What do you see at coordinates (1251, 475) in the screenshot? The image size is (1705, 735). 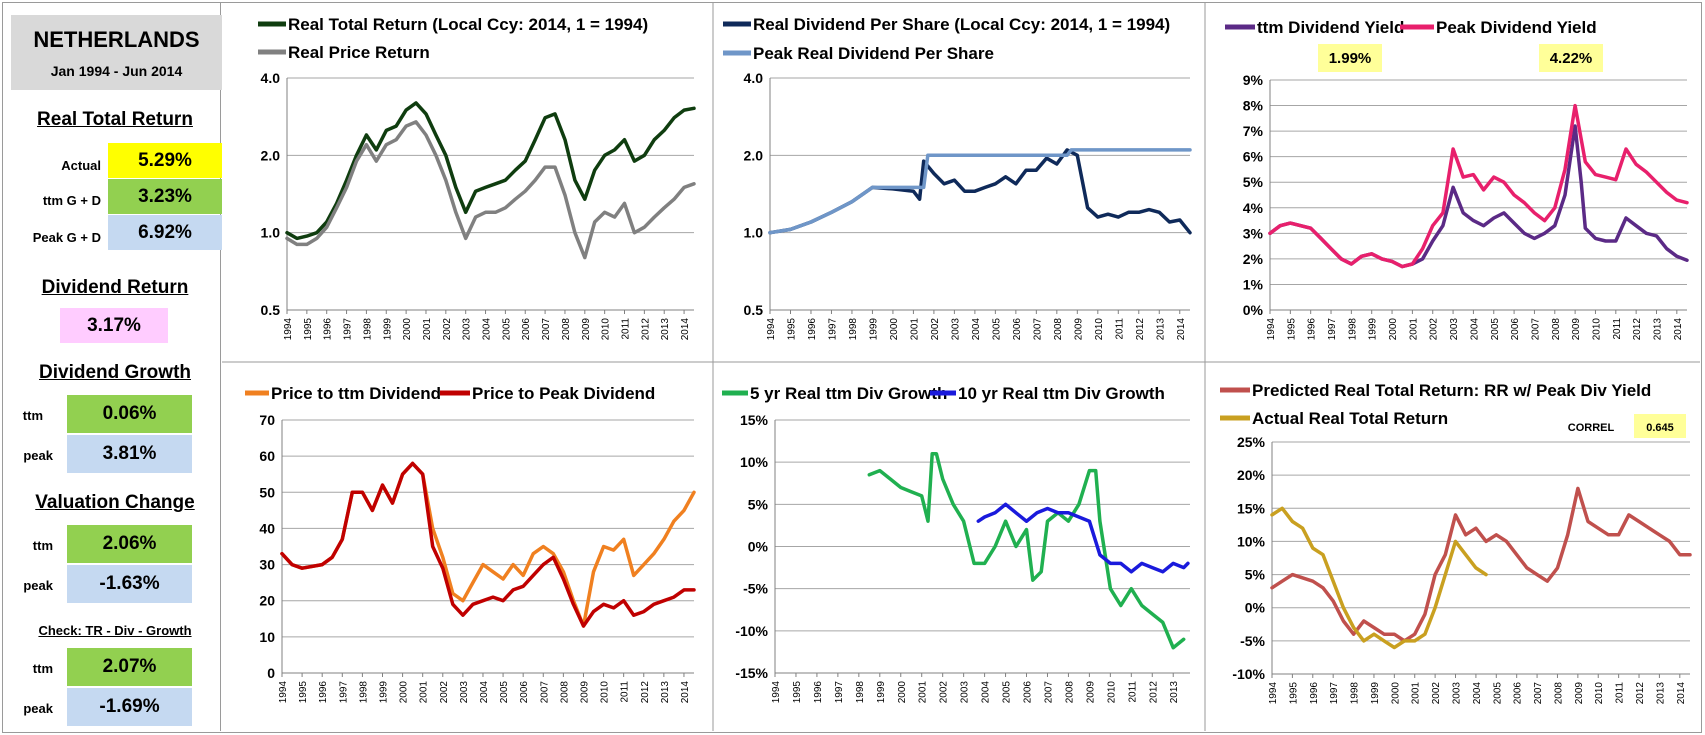 I see `y-tick-label: 20%` at bounding box center [1251, 475].